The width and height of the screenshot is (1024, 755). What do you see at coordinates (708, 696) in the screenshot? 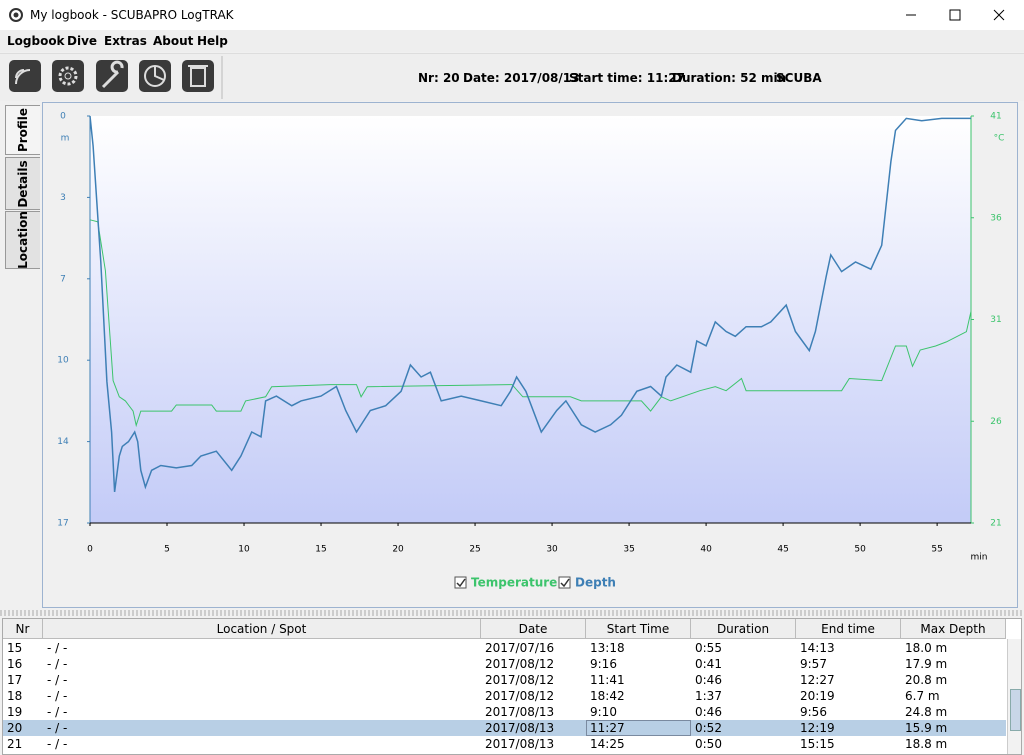
I see `table-cell: 1:37` at bounding box center [708, 696].